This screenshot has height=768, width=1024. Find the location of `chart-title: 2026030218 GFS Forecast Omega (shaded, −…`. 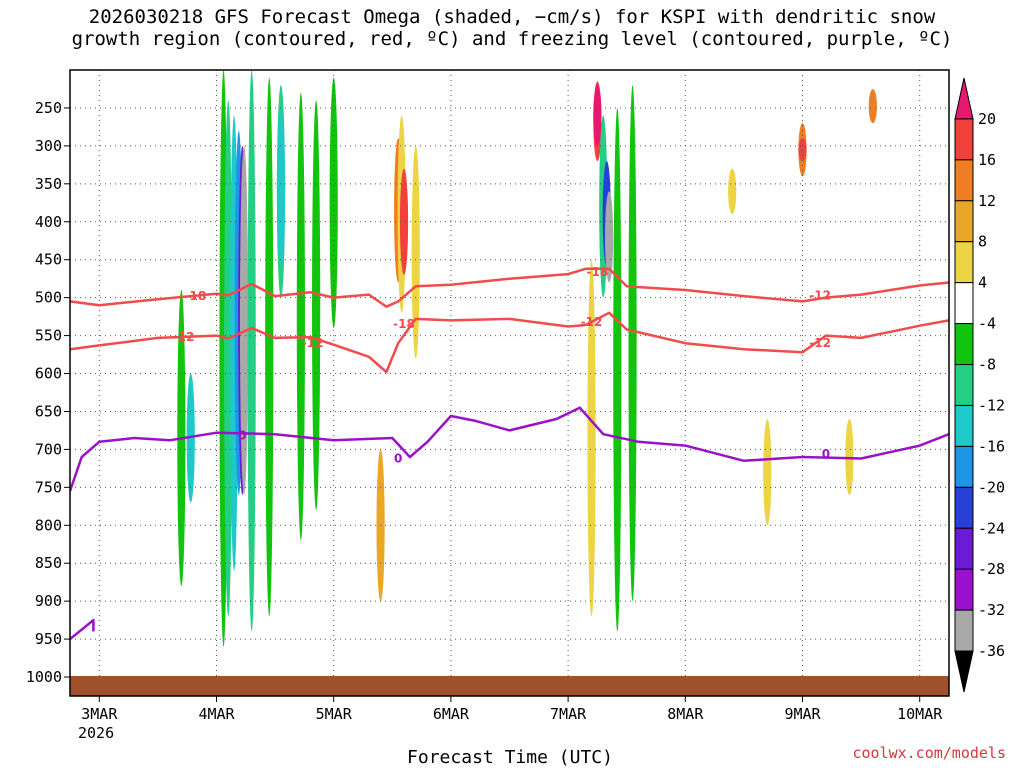

chart-title: 2026030218 GFS Forecast Omega (shaded, −… is located at coordinates (512, 28).